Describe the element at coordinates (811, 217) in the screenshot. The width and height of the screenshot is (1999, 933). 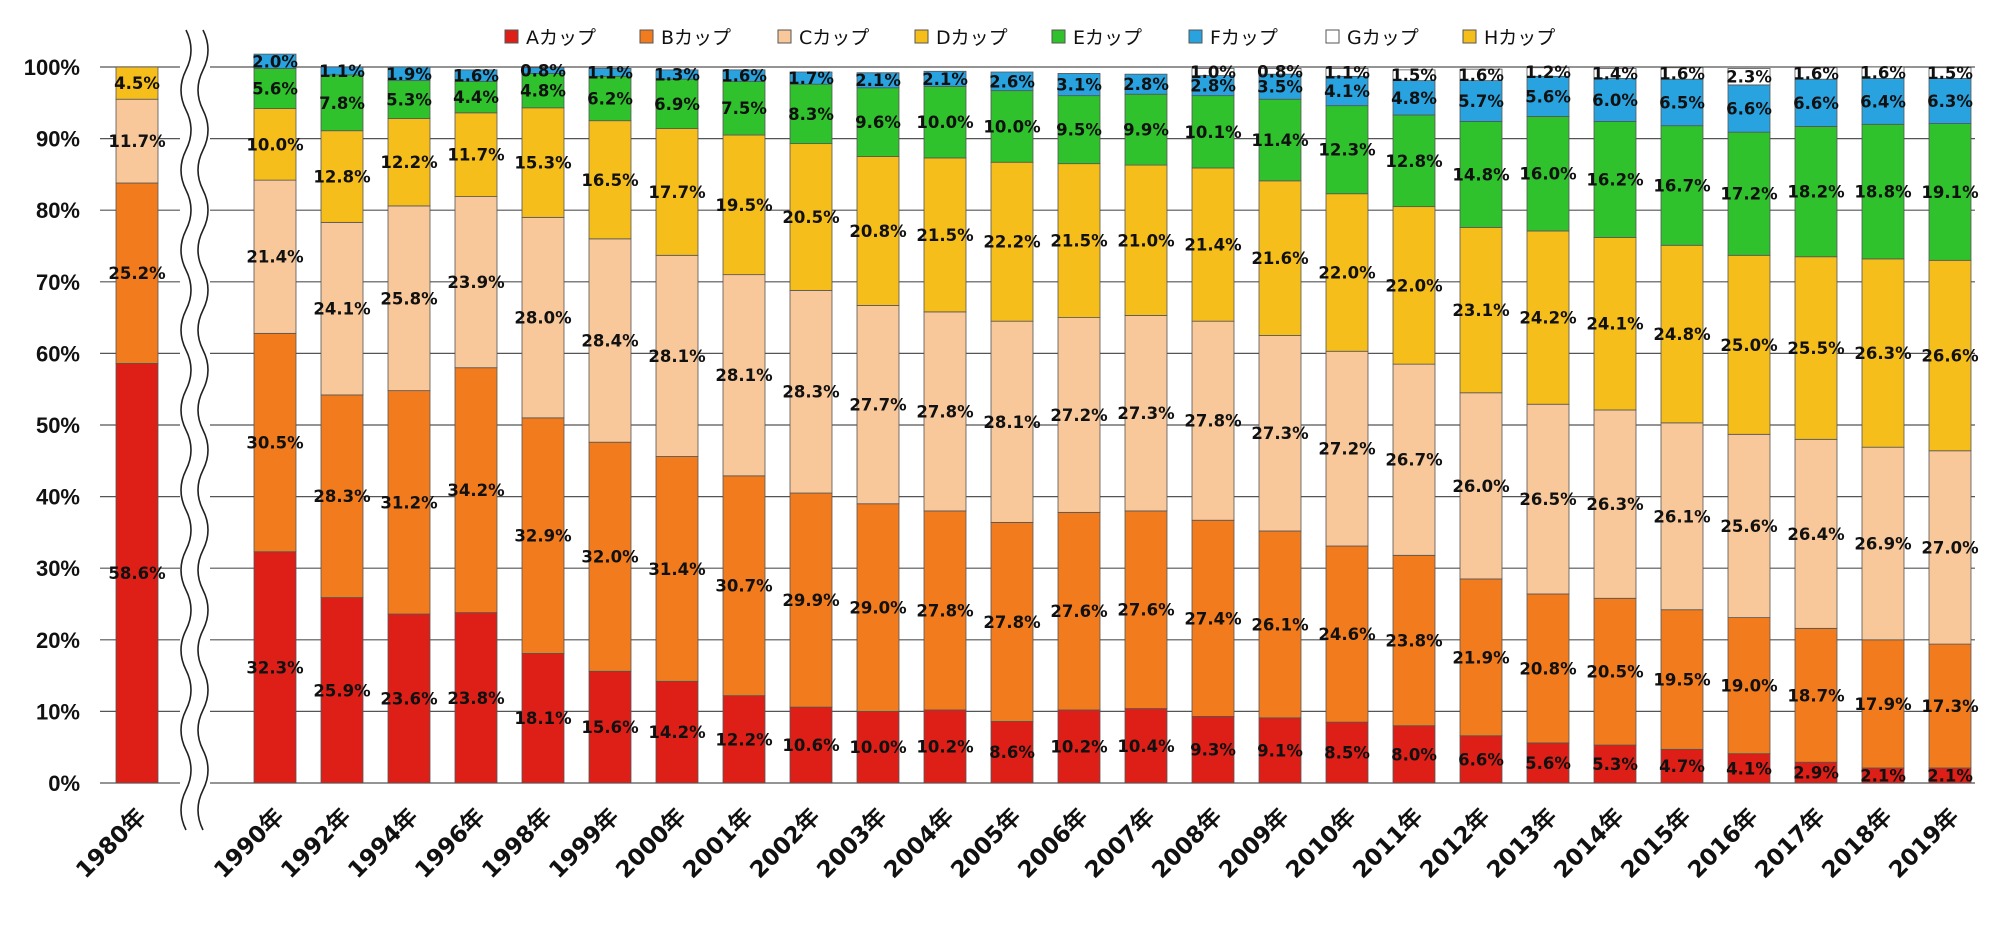
I see `data-label: 20.5%` at that location.